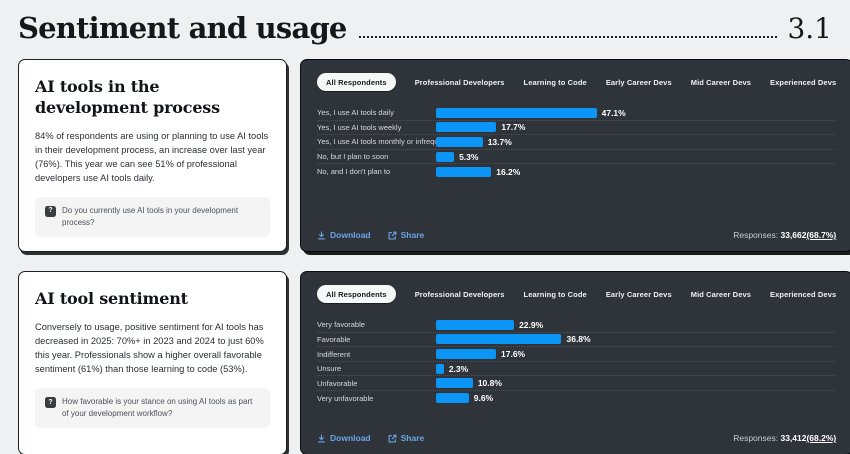 The height and width of the screenshot is (454, 850). I want to click on chart-bar-row: No, but I plan to soon 5.3%, so click(577, 157).